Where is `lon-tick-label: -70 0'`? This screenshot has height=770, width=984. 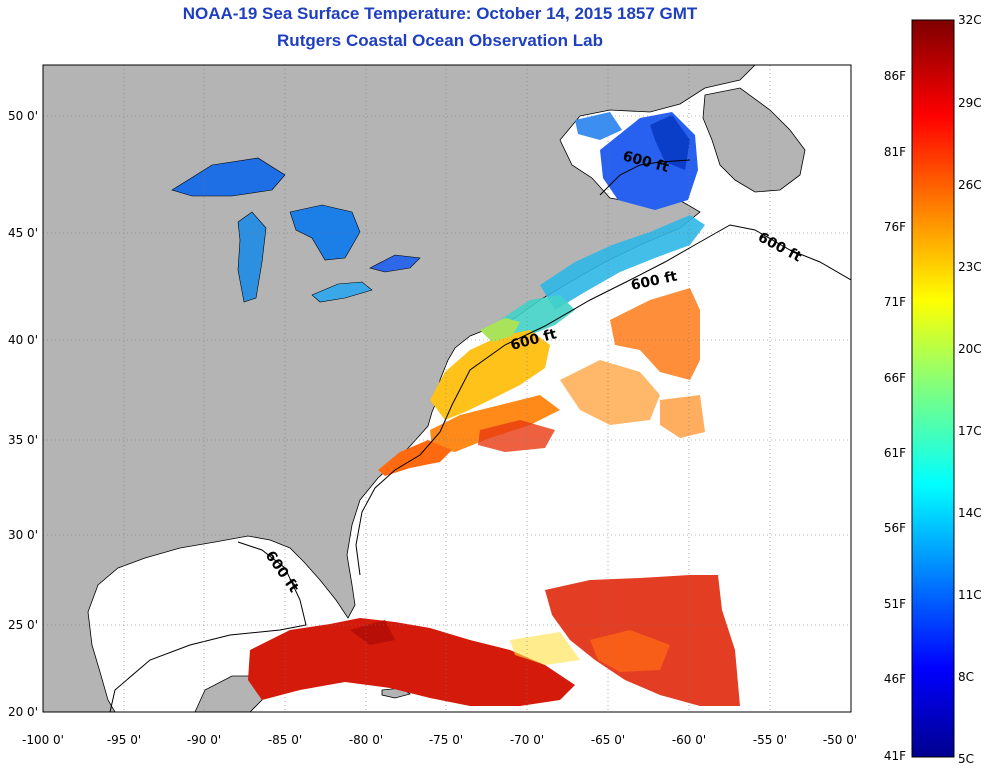 lon-tick-label: -70 0' is located at coordinates (527, 740).